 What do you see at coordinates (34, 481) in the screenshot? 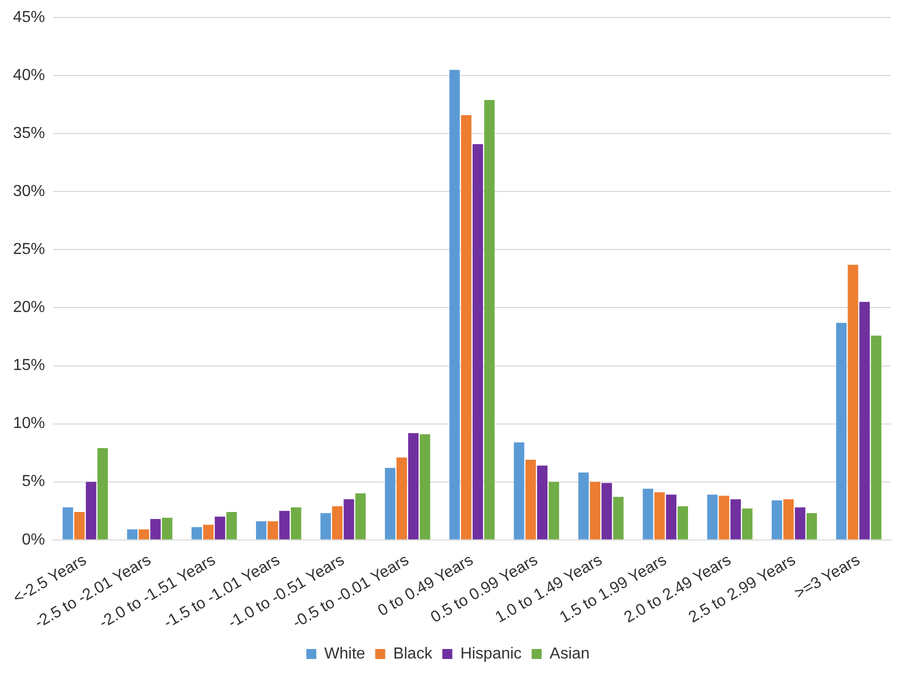
I see `y-tick-label: 5%` at bounding box center [34, 481].